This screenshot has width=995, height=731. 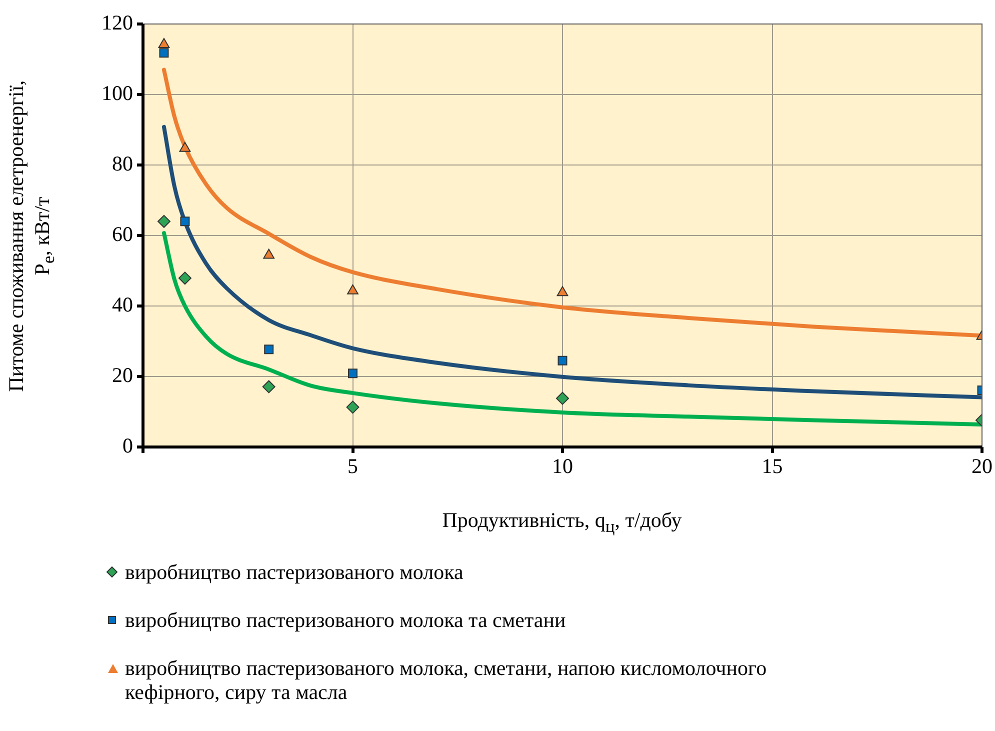 What do you see at coordinates (562, 466) in the screenshot?
I see `x-tick-label: 10` at bounding box center [562, 466].